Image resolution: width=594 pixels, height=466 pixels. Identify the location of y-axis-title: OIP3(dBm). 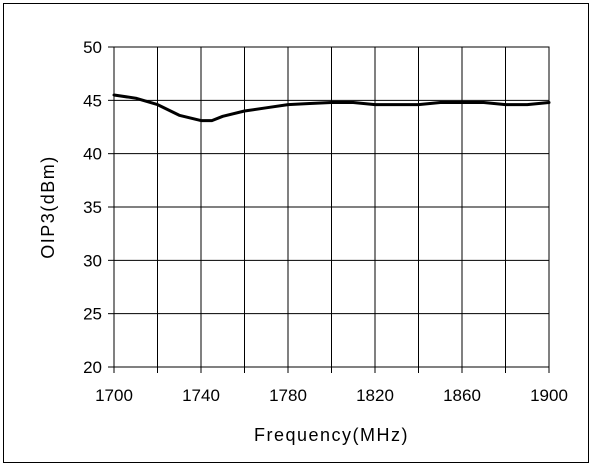
(48, 207).